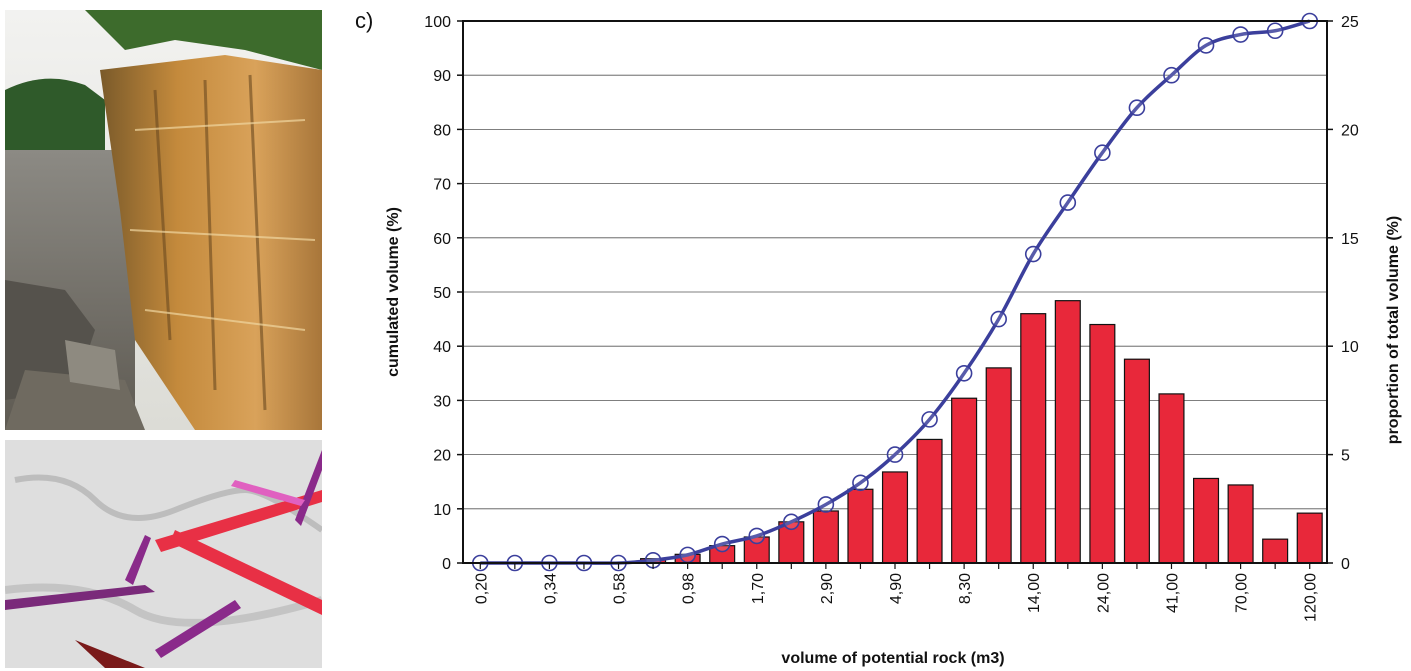 Image resolution: width=1411 pixels, height=671 pixels. What do you see at coordinates (1311, 597) in the screenshot?
I see `x-tick-label: 120,00` at bounding box center [1311, 597].